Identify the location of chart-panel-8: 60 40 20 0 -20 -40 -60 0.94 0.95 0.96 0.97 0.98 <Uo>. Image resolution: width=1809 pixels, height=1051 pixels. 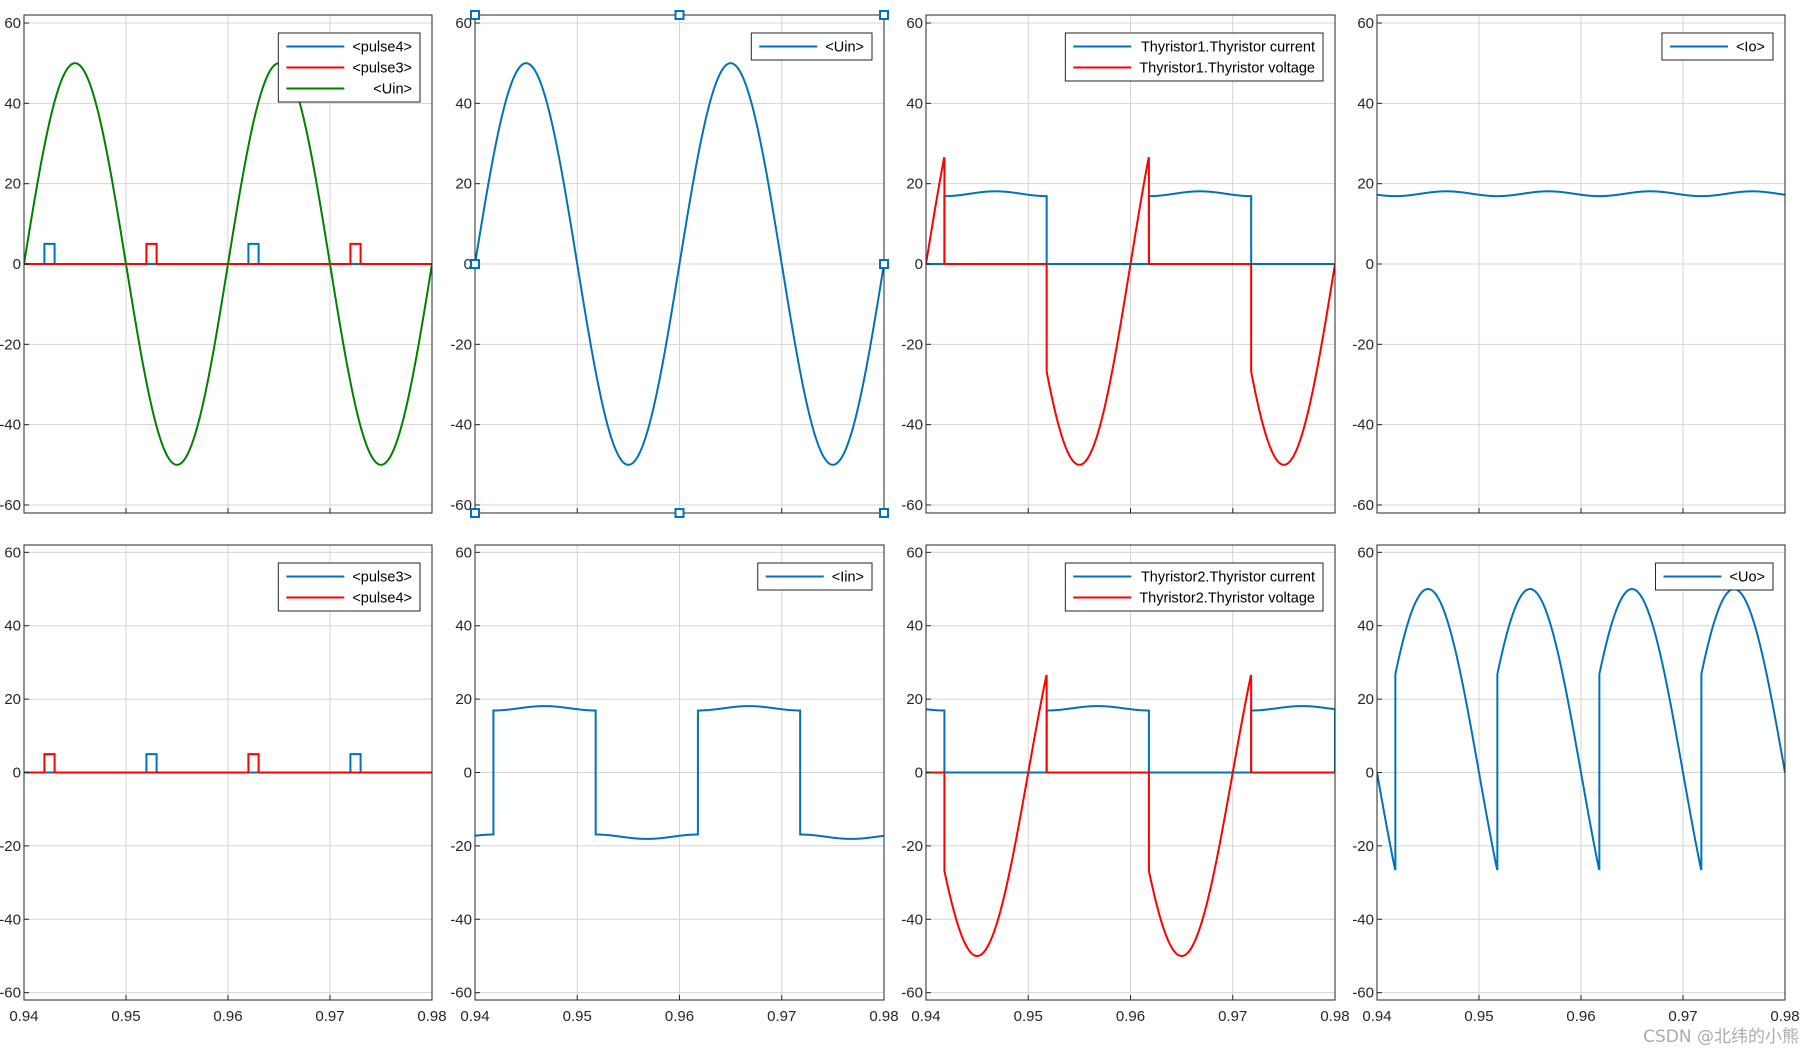
(1575, 784).